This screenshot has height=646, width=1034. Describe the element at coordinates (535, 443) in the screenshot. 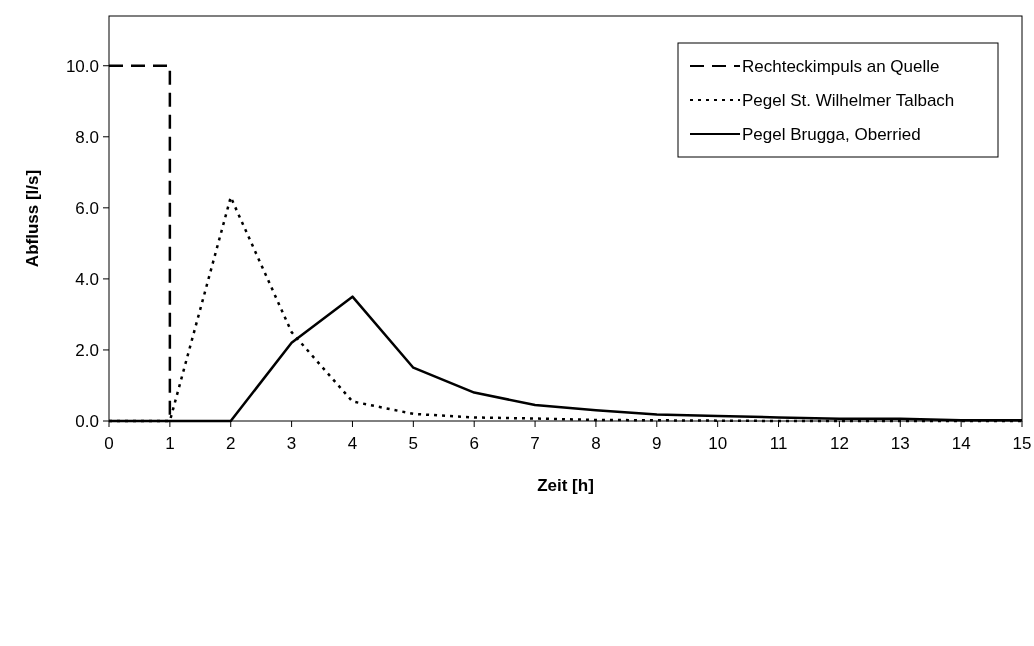

I see `x-tick-label: 7` at that location.